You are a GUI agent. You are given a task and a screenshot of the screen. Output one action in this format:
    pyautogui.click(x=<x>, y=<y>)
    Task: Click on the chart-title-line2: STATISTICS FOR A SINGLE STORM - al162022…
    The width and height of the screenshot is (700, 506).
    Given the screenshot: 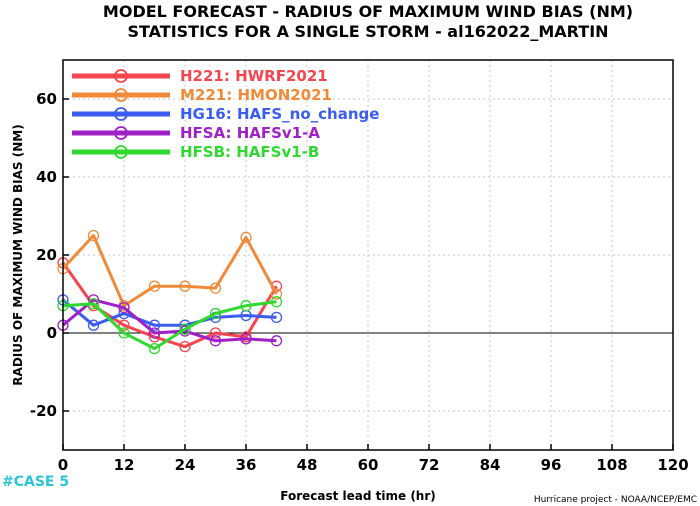 What is the action you would take?
    pyautogui.click(x=367, y=31)
    